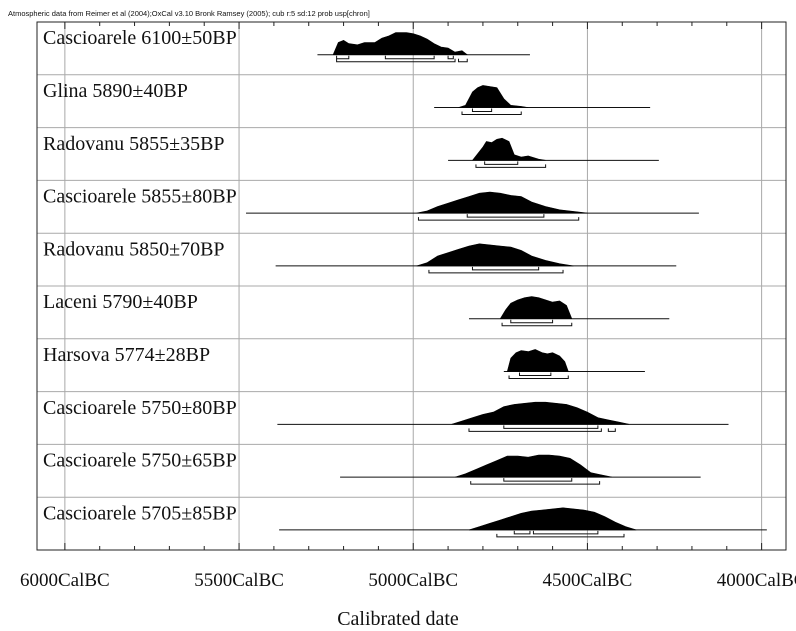 The image size is (796, 631). Describe the element at coordinates (140, 408) in the screenshot. I see `row-label: Cascioarele 5750±80BP` at that location.